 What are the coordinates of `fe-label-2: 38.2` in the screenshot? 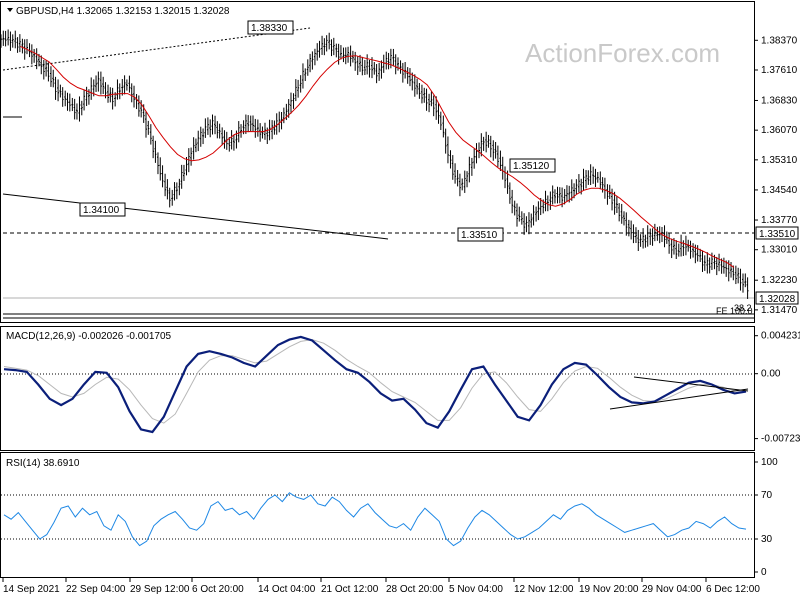 It's located at (743, 308).